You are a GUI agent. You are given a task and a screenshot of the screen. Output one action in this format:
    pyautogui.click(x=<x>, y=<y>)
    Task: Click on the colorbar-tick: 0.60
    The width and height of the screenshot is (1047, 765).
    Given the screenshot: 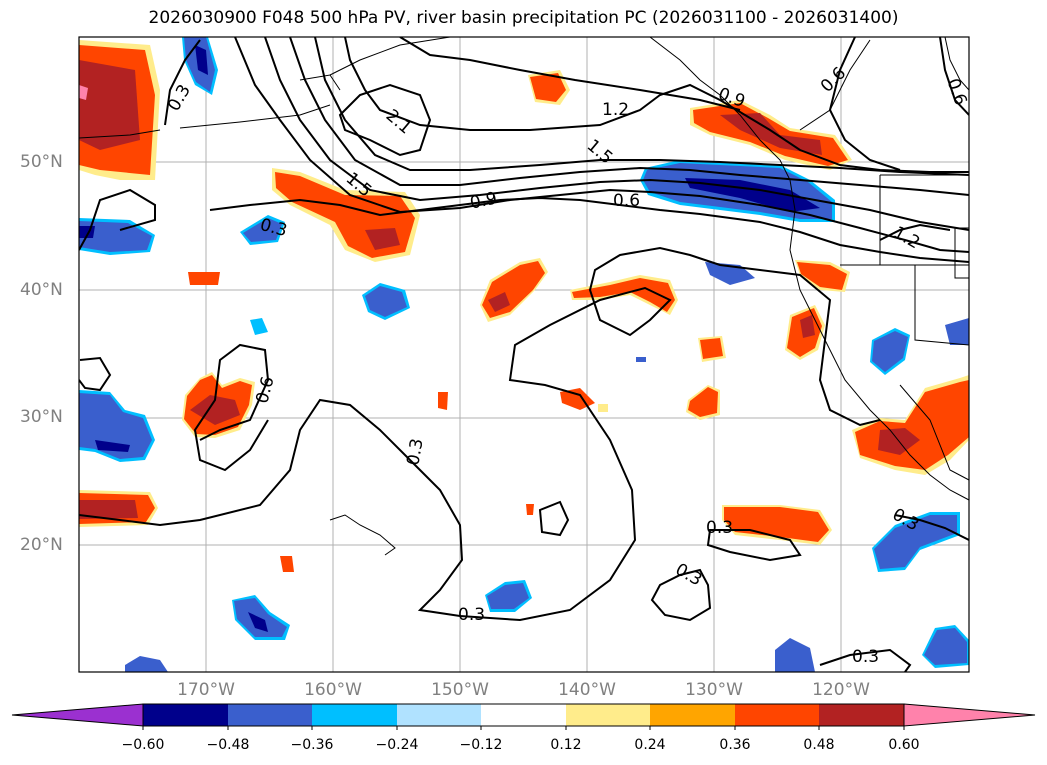 What is the action you would take?
    pyautogui.click(x=904, y=745)
    